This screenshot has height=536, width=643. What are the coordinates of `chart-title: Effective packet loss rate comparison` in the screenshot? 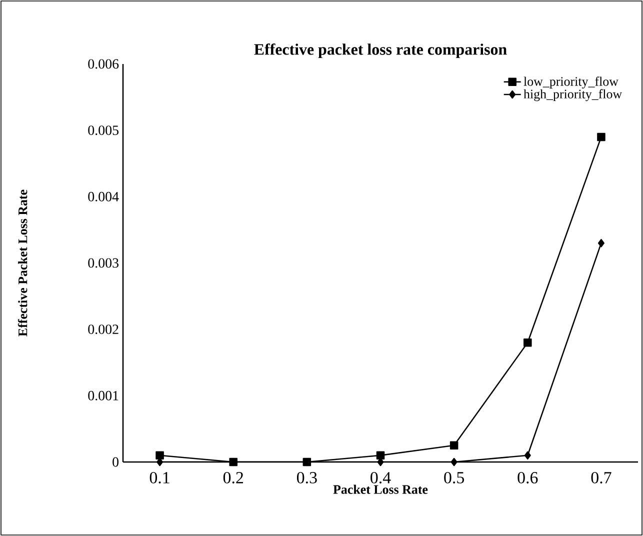 It's located at (380, 50).